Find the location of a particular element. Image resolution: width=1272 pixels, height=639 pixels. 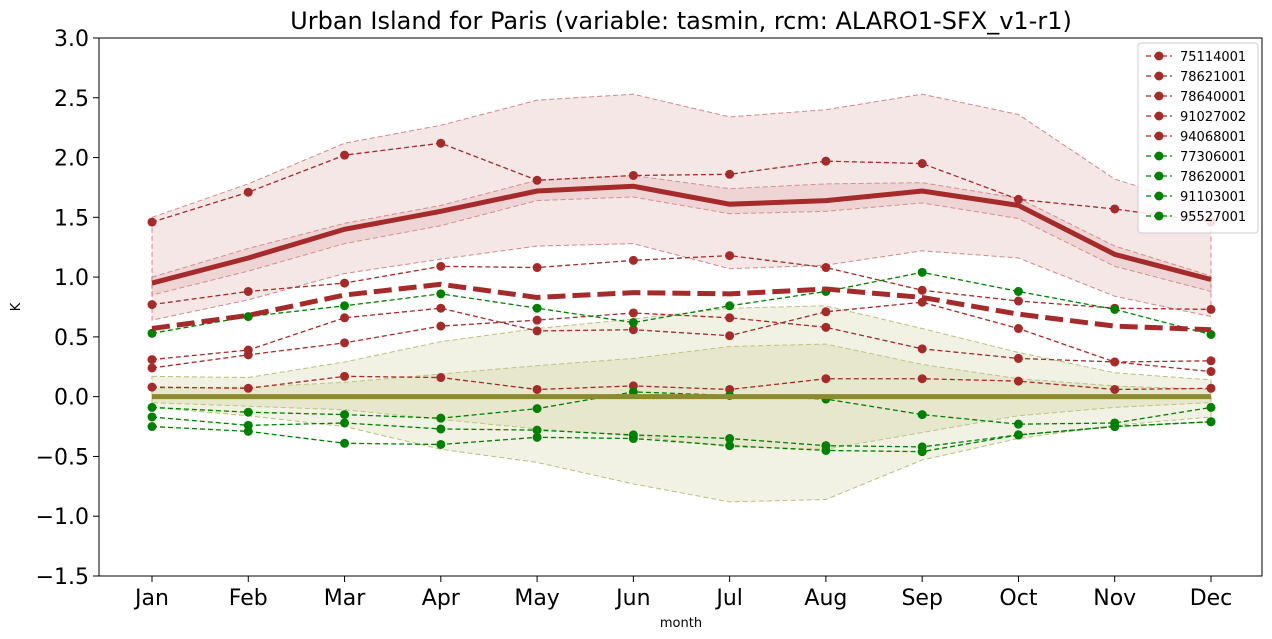

point-75114001-Nov is located at coordinates (1115, 209).